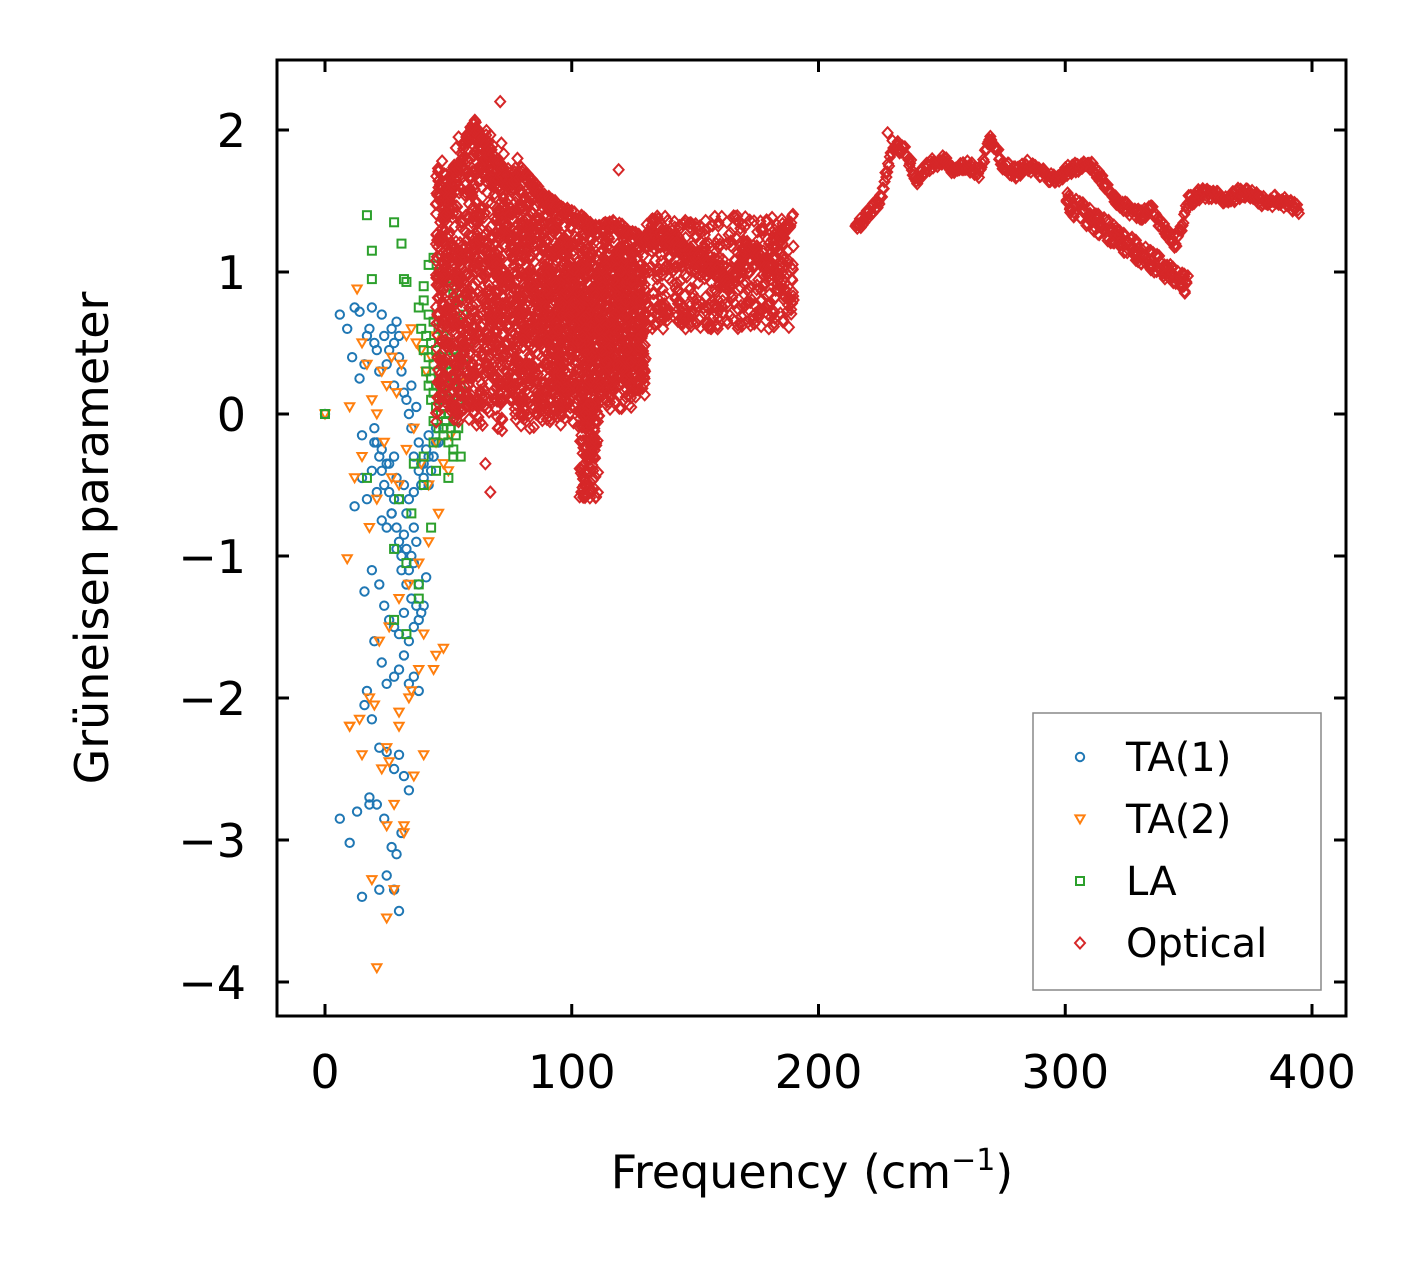 The image size is (1428, 1264). Describe the element at coordinates (1178, 758) in the screenshot. I see `legend-label: TA(1)` at that location.